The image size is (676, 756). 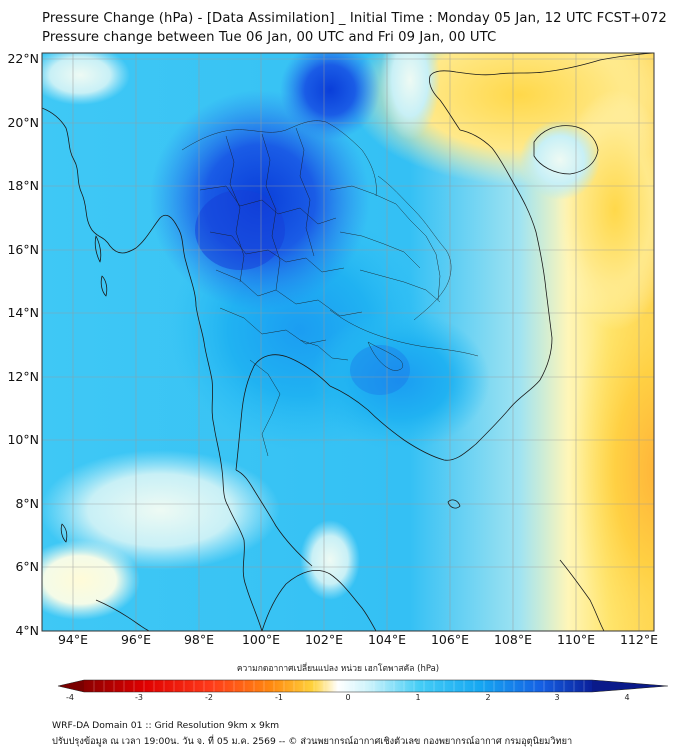 What do you see at coordinates (139, 697) in the screenshot?
I see `colorbar-tick-neg3: -3` at bounding box center [139, 697].